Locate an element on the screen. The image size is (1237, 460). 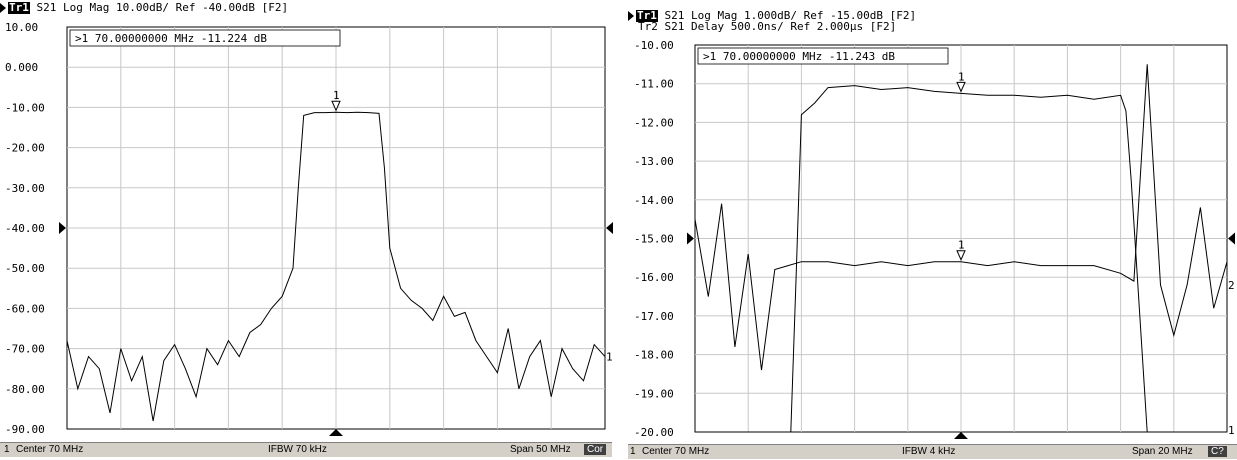
y-tick-label: 10.00 is located at coordinates (21, 27).